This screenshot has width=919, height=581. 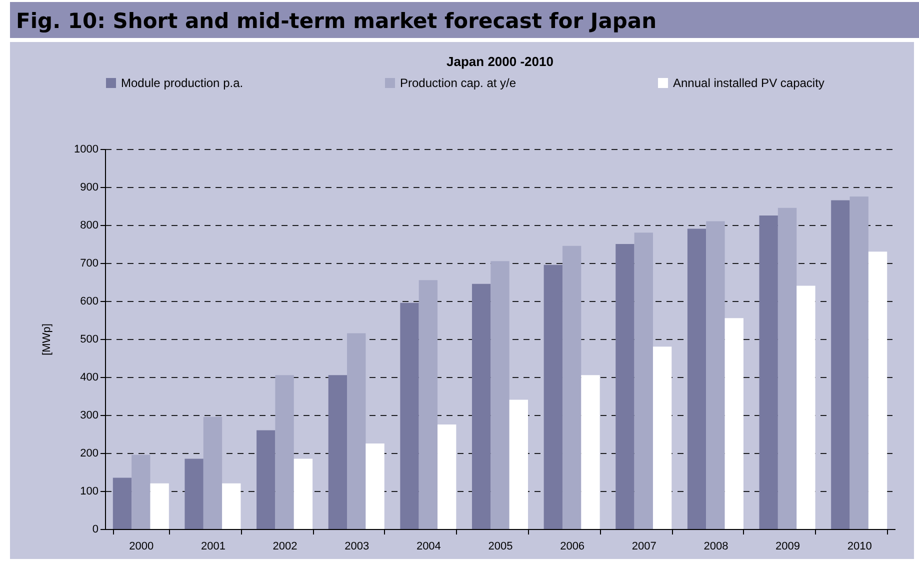 I want to click on x-tick-label: 2004, so click(x=428, y=546).